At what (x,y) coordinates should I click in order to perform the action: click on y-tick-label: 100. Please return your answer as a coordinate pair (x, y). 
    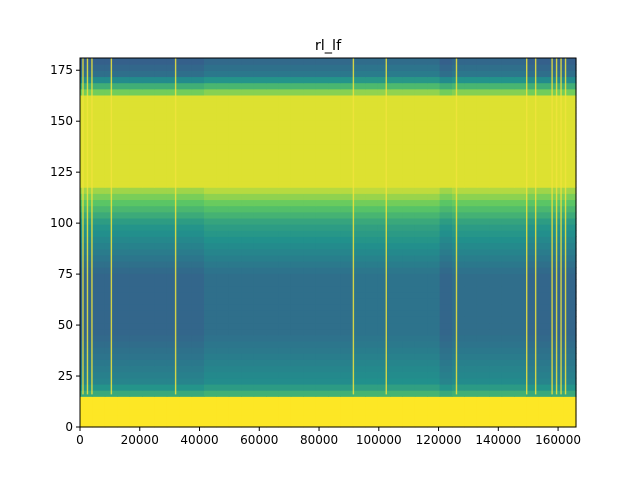
    Looking at the image, I should click on (61, 223).